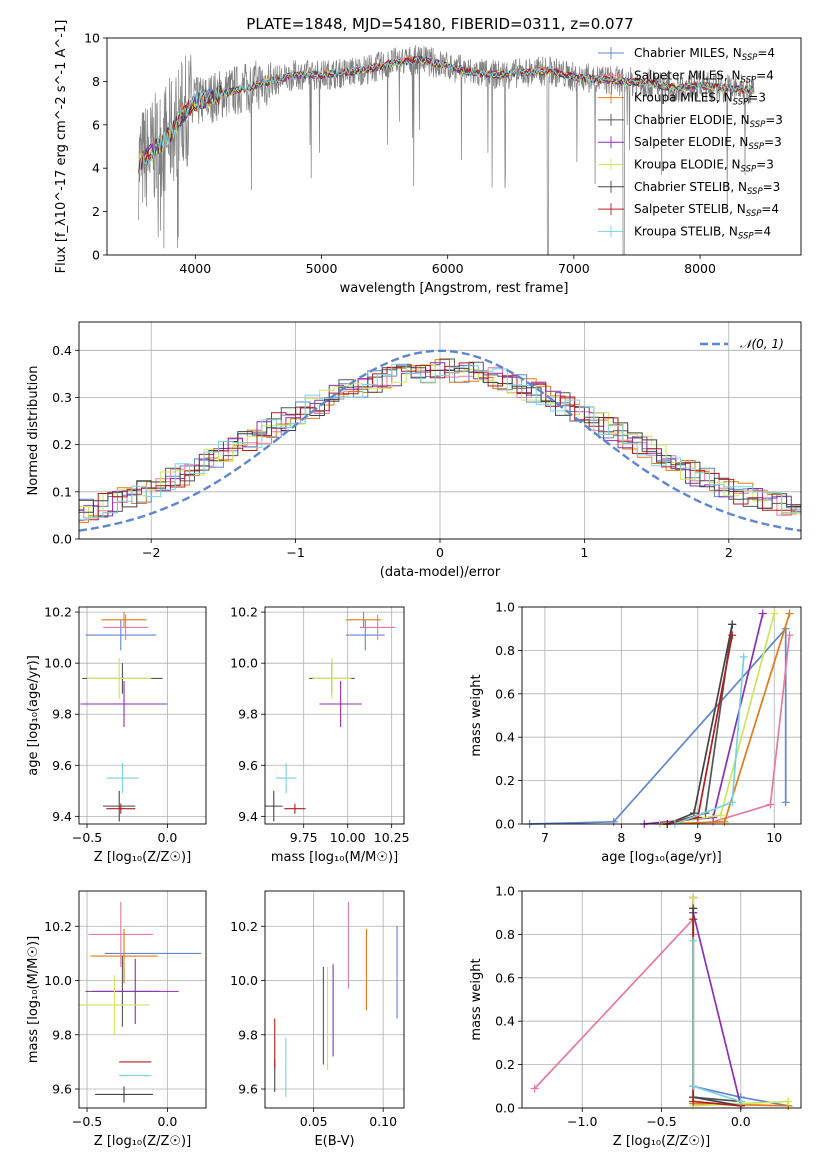  I want to click on normal-distribution-curve, so click(440, 440).